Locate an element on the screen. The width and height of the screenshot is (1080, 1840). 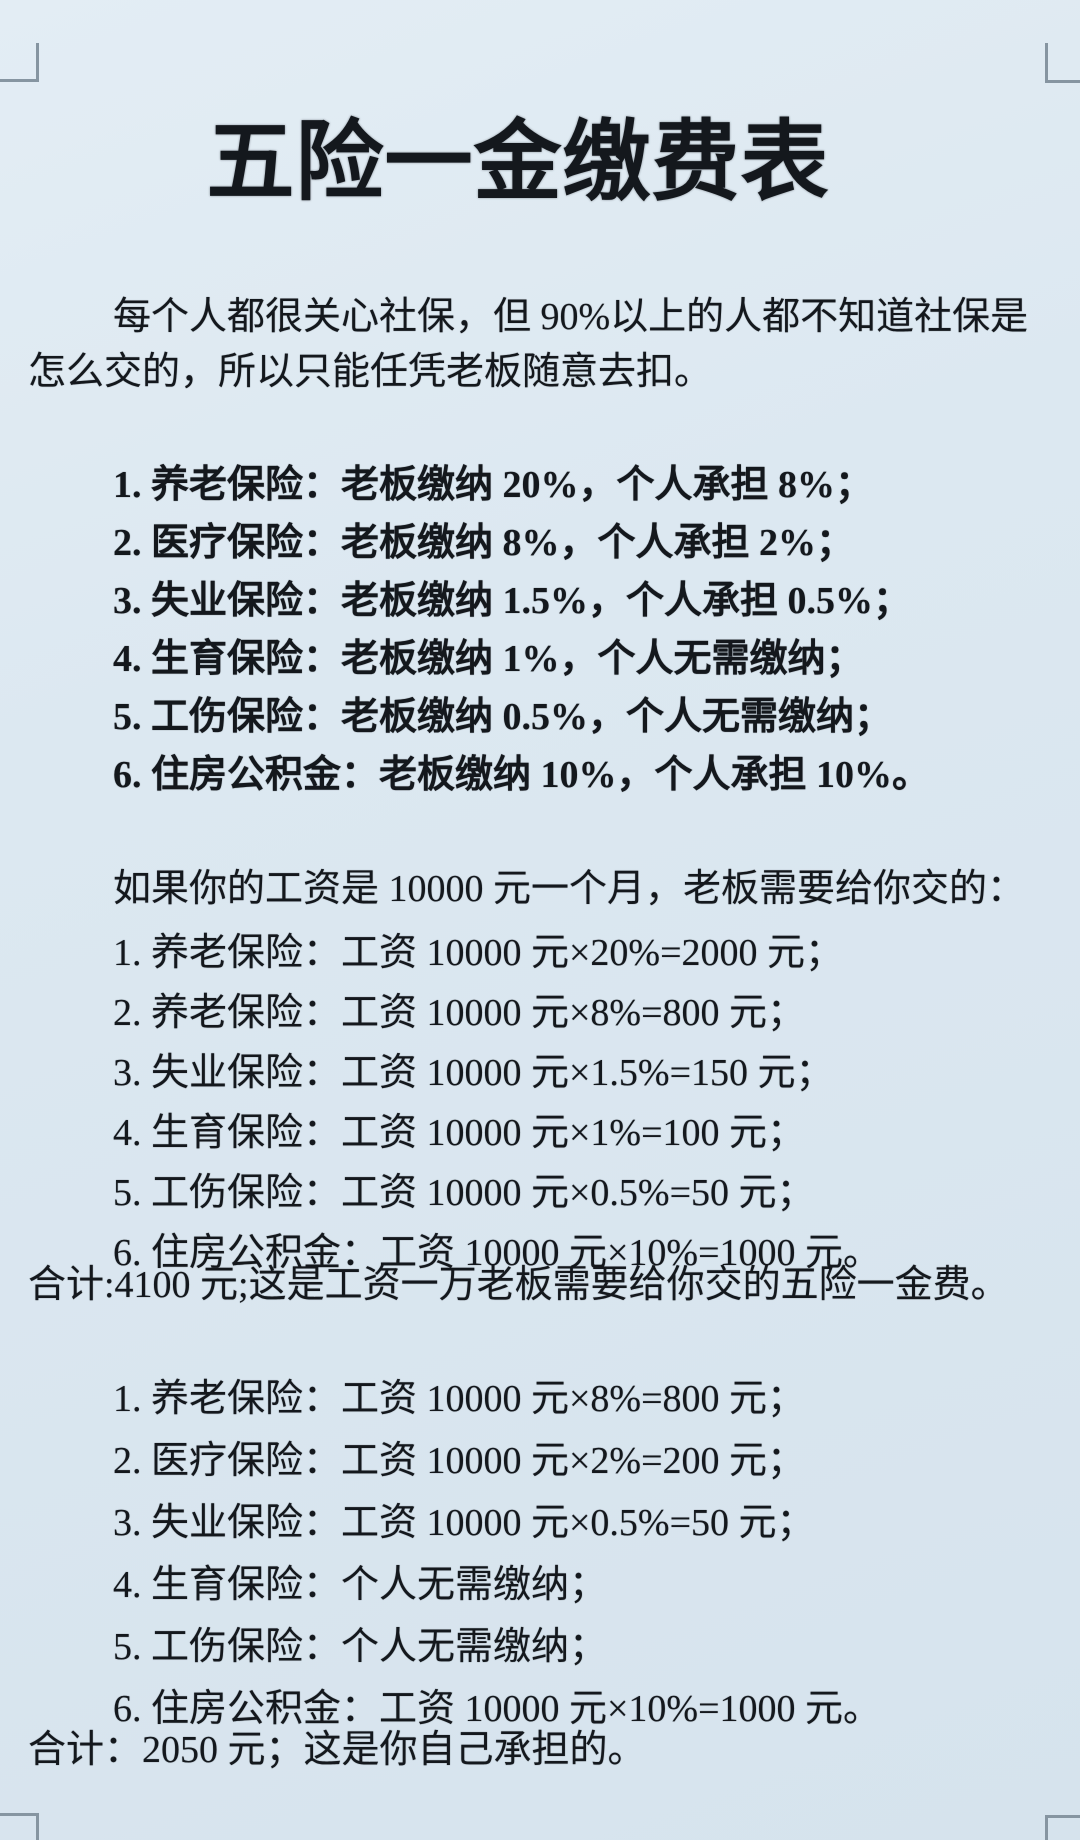
personal-item-3: 3. 失业保险：工资 10000 元×0.5%=50 元； is located at coordinates (464, 1523).